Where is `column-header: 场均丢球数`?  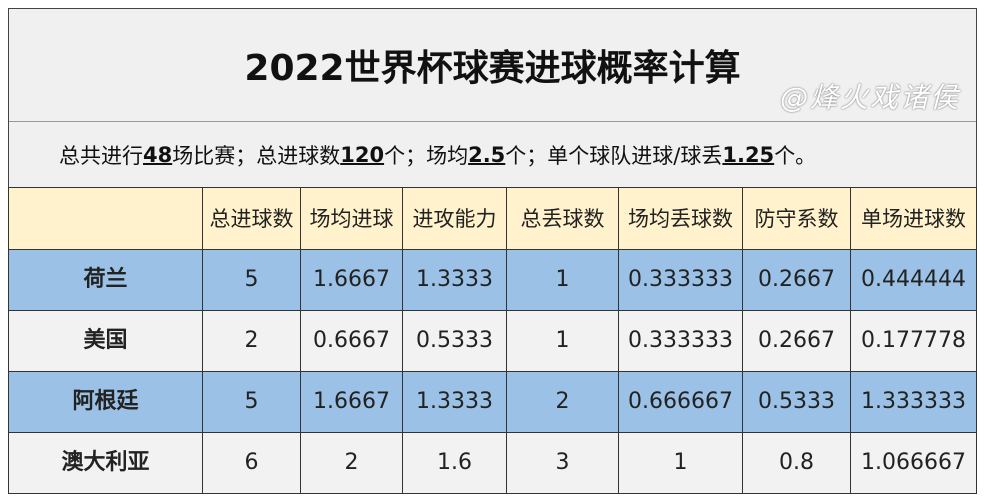 column-header: 场均丢球数 is located at coordinates (680, 218).